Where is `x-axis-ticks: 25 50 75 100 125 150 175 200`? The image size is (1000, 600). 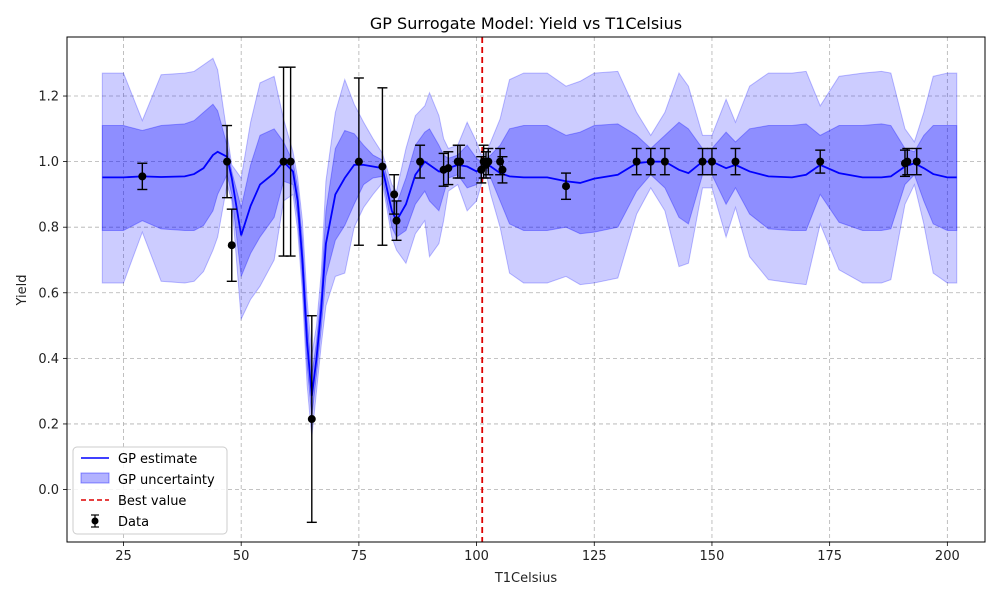
x-axis-ticks: 25 50 75 100 125 150 175 200 is located at coordinates (537, 553).